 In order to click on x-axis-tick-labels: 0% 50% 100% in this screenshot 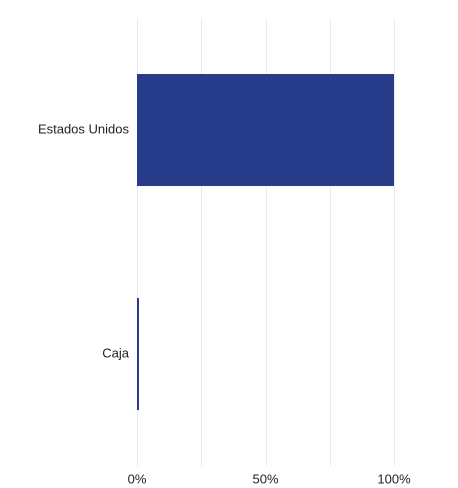, I will do `click(269, 478)`.